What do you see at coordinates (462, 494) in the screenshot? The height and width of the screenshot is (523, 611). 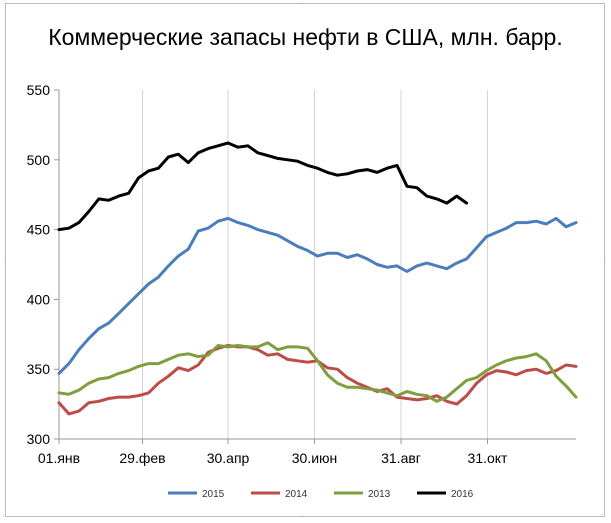 I see `legend-label-2016: 2016` at bounding box center [462, 494].